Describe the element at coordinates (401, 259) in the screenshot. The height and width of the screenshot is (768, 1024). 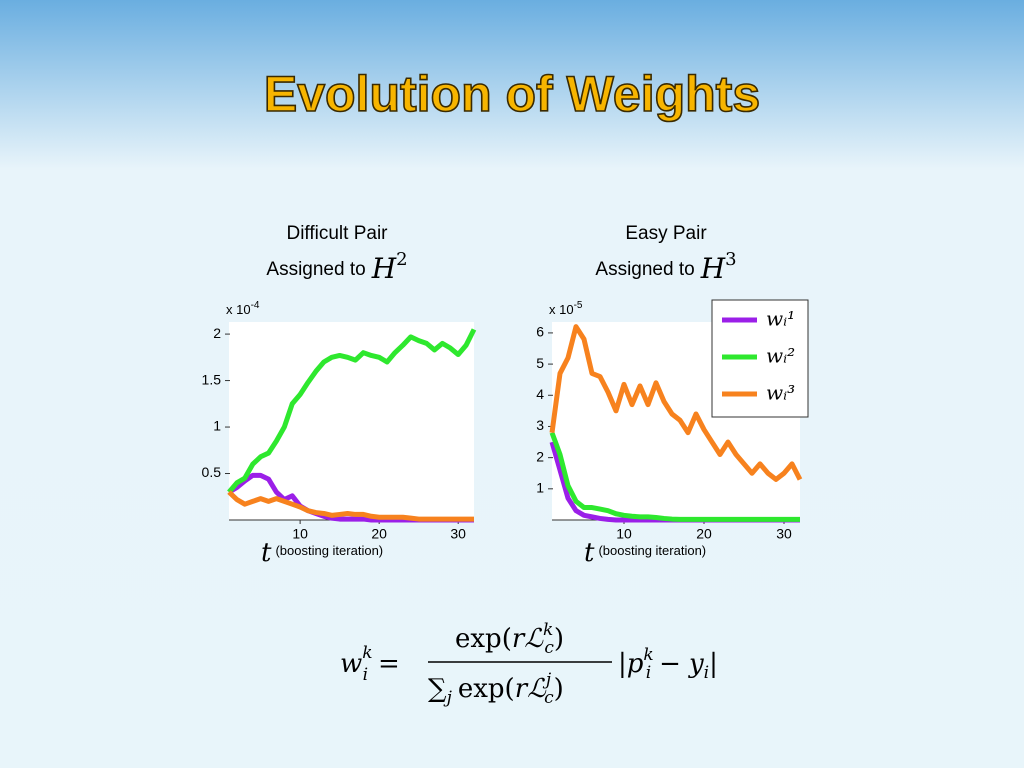
I see `subtitle-math-sup: 2` at that location.